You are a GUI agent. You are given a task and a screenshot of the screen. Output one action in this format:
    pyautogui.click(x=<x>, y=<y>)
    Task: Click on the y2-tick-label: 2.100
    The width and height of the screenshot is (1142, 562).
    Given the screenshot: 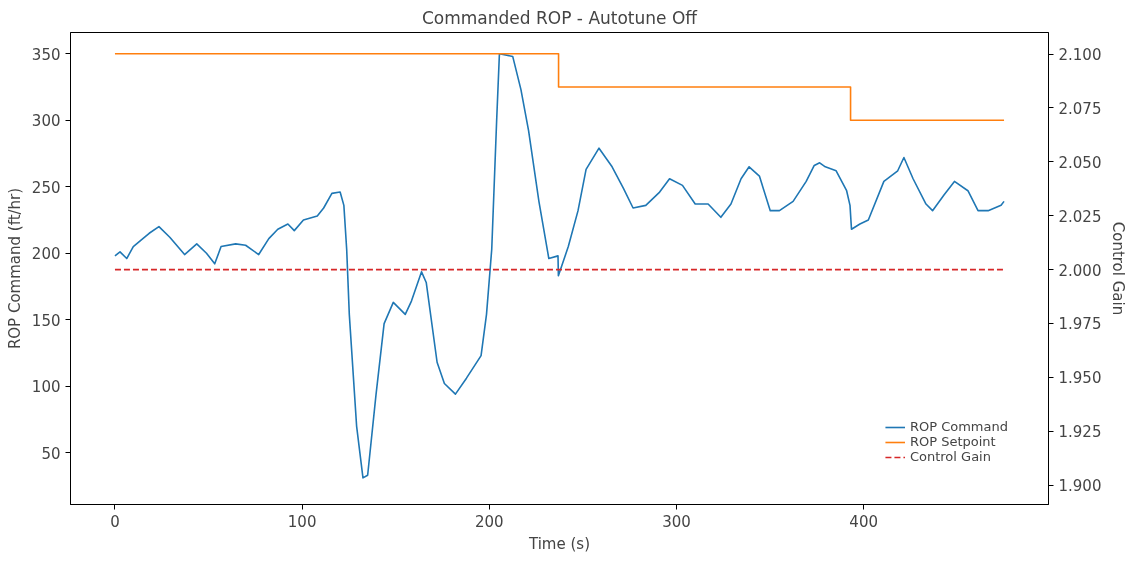 What is the action you would take?
    pyautogui.click(x=1080, y=55)
    